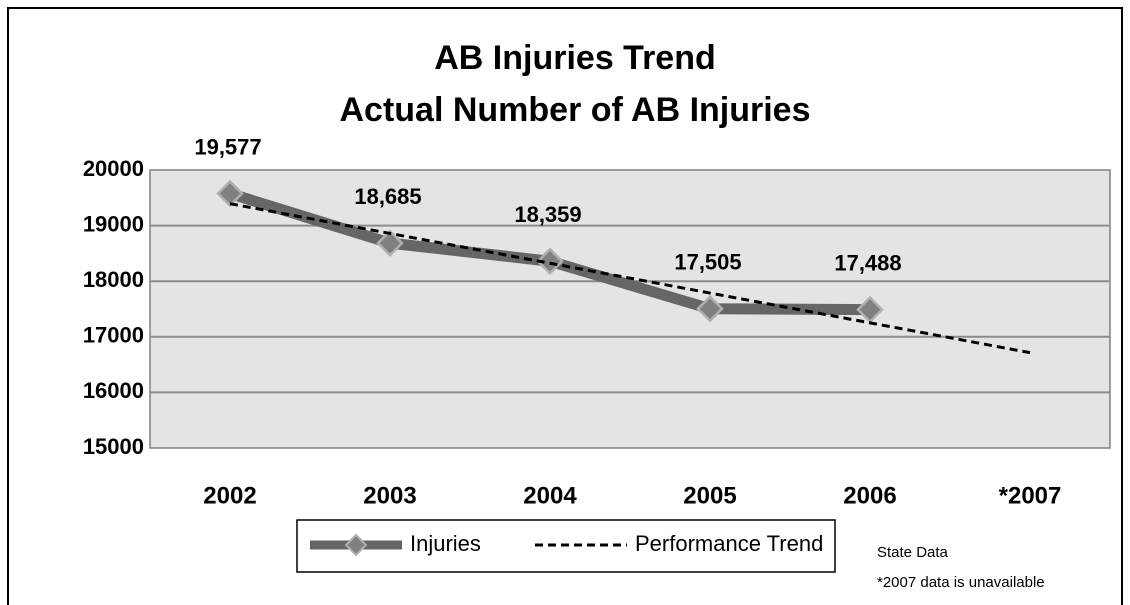 Image resolution: width=1130 pixels, height=605 pixels. Describe the element at coordinates (113, 446) in the screenshot. I see `y-tick-label: 15000` at that location.